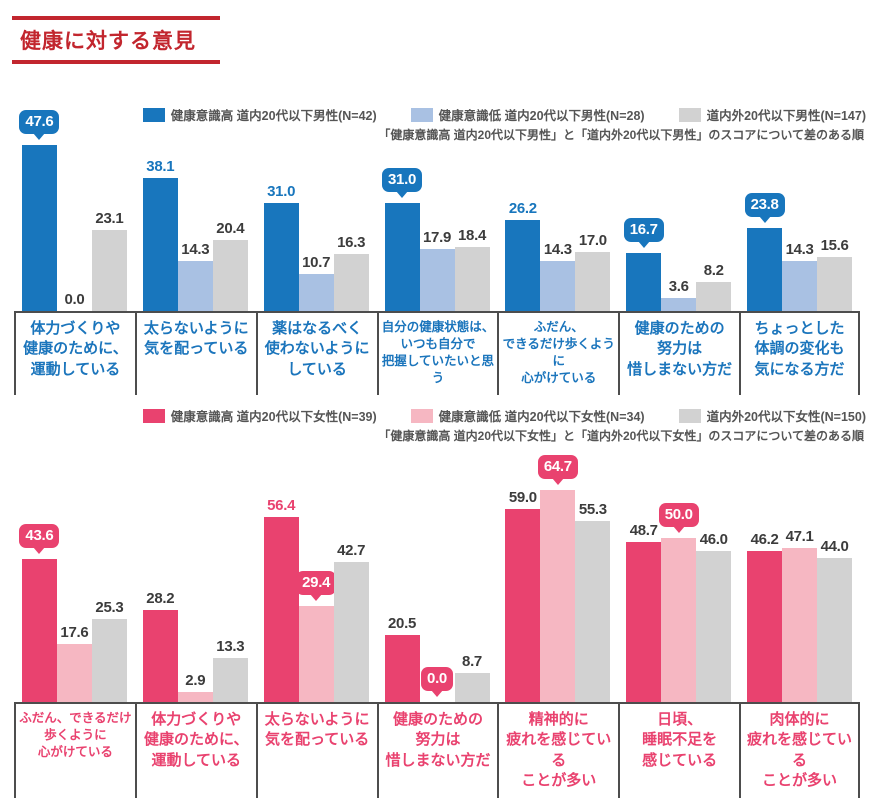  Describe the element at coordinates (116, 40) in the screenshot. I see `page-title: 健康に対する意見` at that location.